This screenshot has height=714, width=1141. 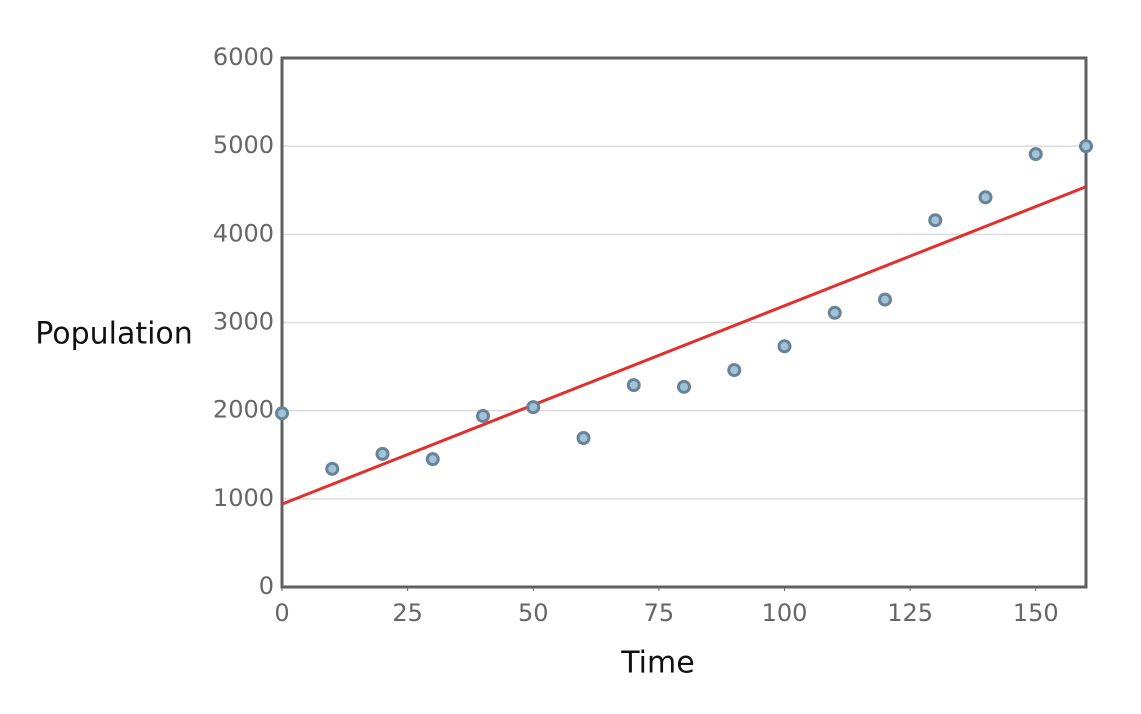 I want to click on y-tick-label: 4000, so click(x=243, y=233).